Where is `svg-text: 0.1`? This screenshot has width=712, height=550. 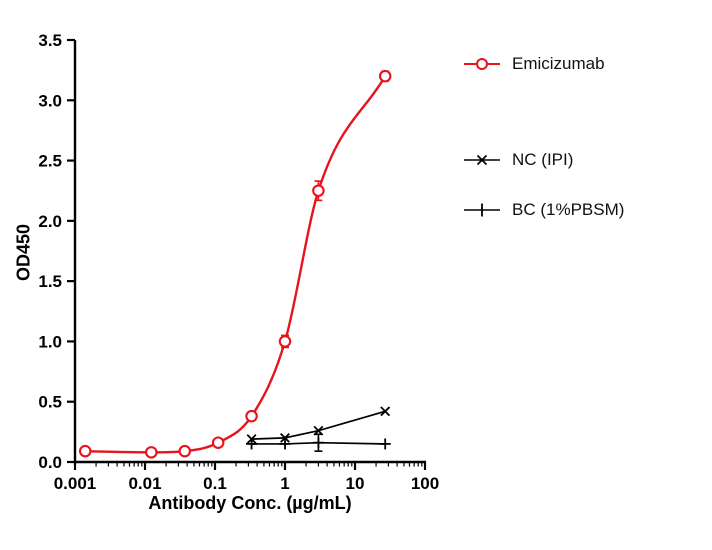
svg-text: 0.1 is located at coordinates (215, 483).